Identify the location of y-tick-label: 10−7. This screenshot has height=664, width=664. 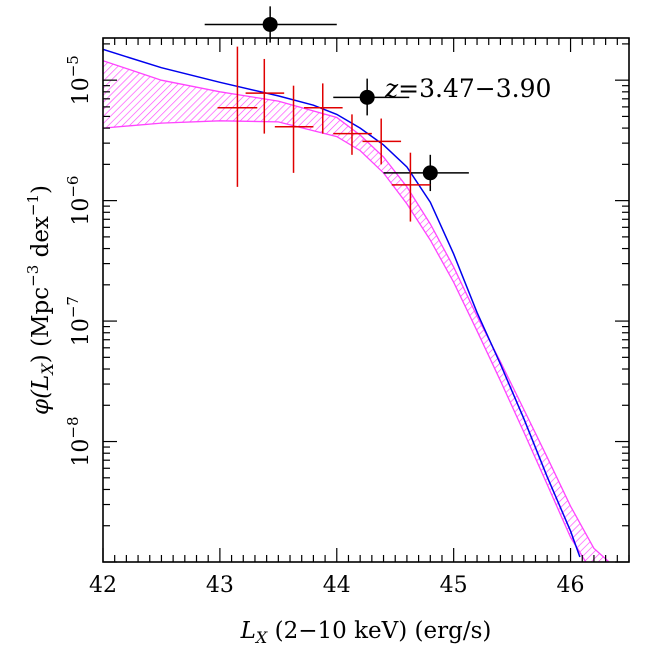
(79, 321).